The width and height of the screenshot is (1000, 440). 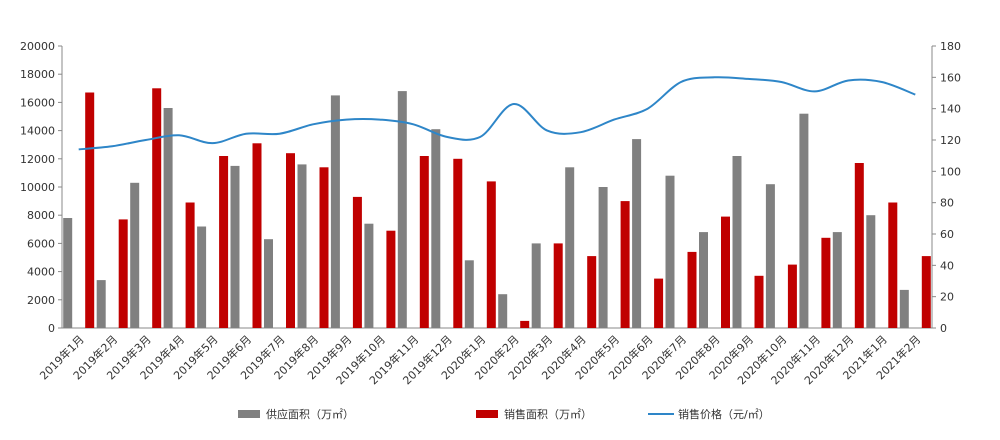 What do you see at coordinates (497, 113) in the screenshot?
I see `sales-price-line` at bounding box center [497, 113].